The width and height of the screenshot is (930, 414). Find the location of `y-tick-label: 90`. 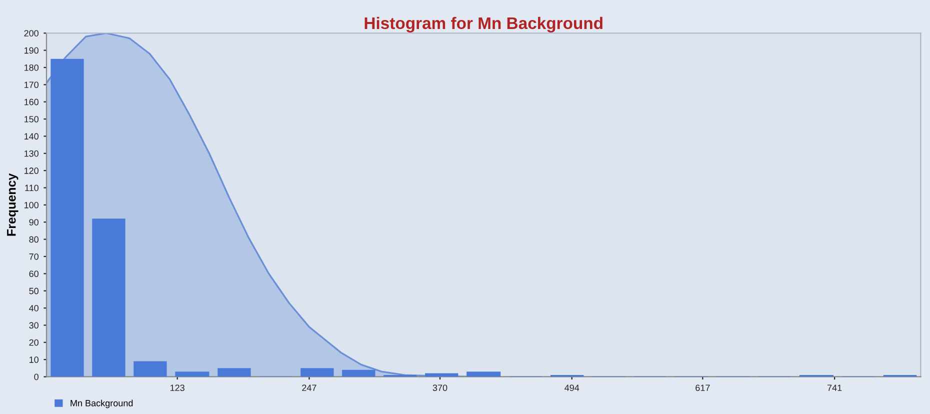

y-tick-label: 90 is located at coordinates (34, 222).